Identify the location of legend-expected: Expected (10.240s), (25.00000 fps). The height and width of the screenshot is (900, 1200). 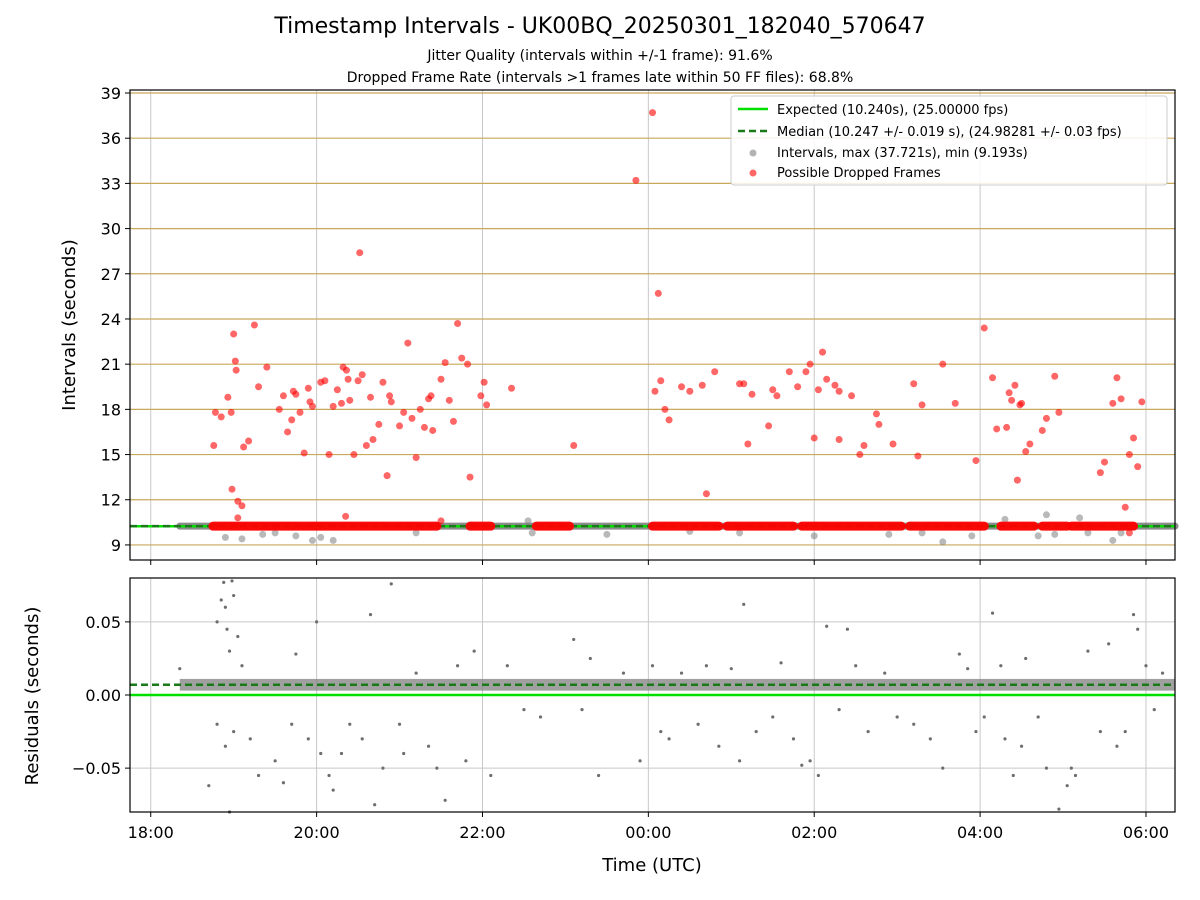
(892, 110).